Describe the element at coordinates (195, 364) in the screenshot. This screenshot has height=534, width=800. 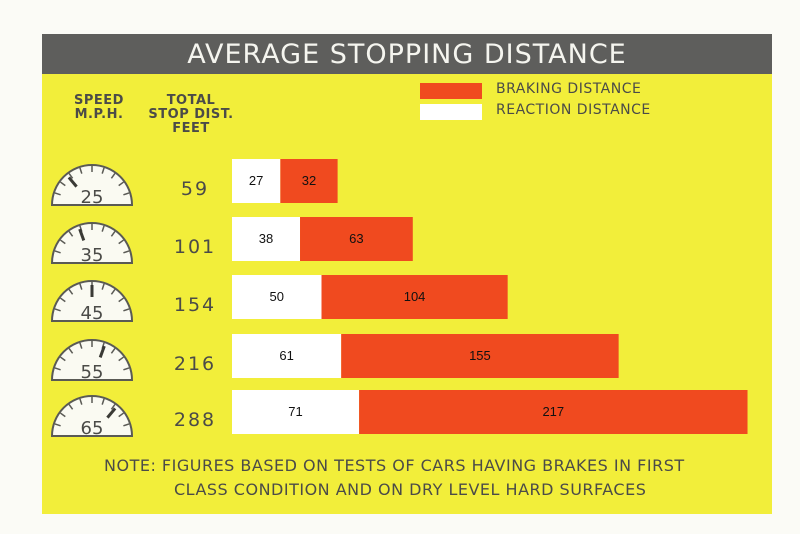
I see `total-stop-distance: 216` at that location.